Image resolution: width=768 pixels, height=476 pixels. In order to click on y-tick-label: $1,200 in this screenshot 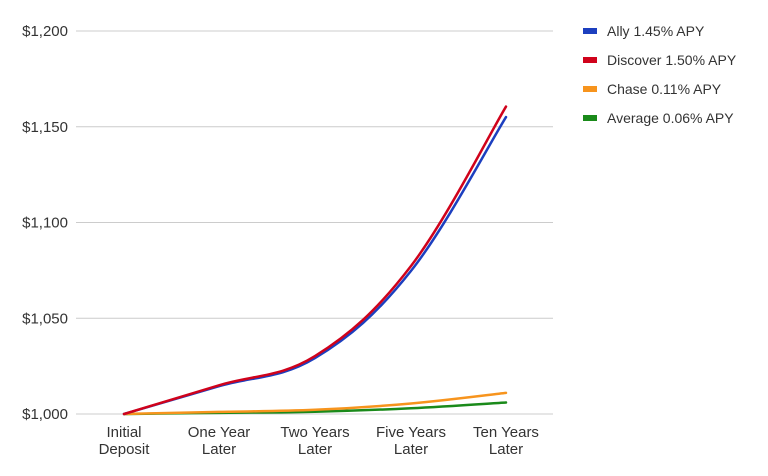, I will do `click(45, 31)`.